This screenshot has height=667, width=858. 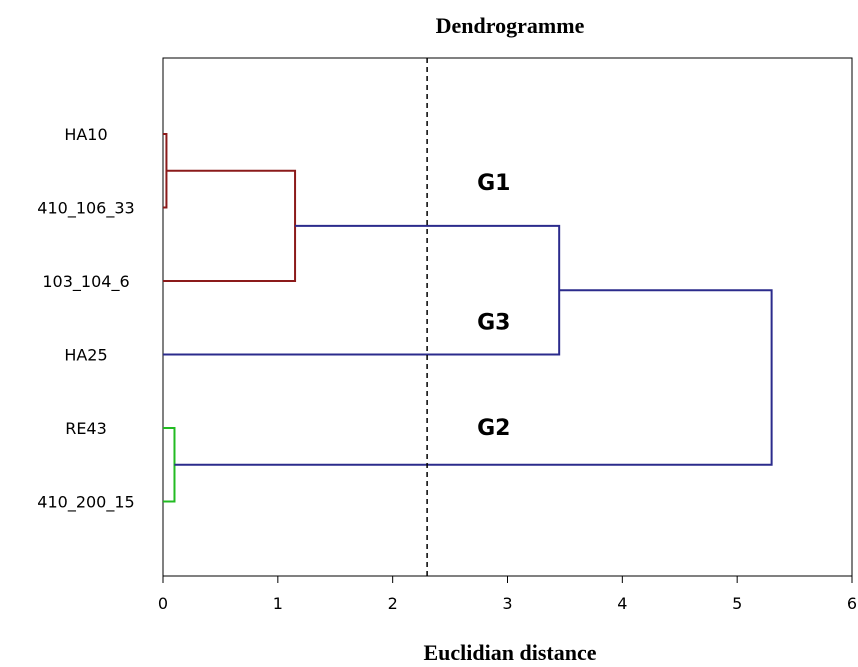 I want to click on group-label: G1, so click(x=493, y=183).